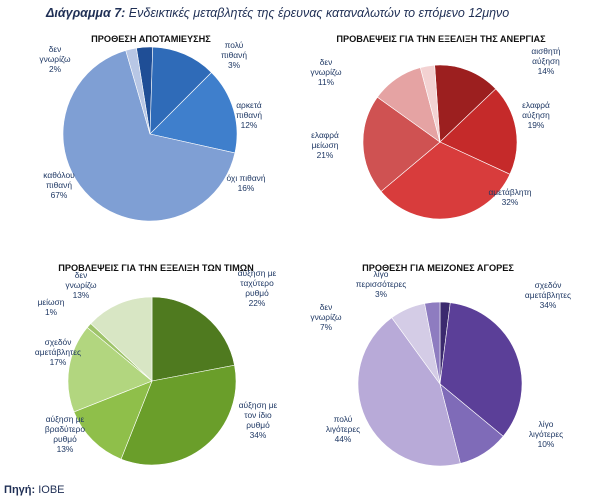  I want to click on chart-title-prices: ΠΡΟΒΛΕΨΕΙΣ ΓΙΑ ΤΗΝ ΕΞΕΛΙΞΗ ΤΩΝ ΤΙΜΩΝ, so click(156, 268).